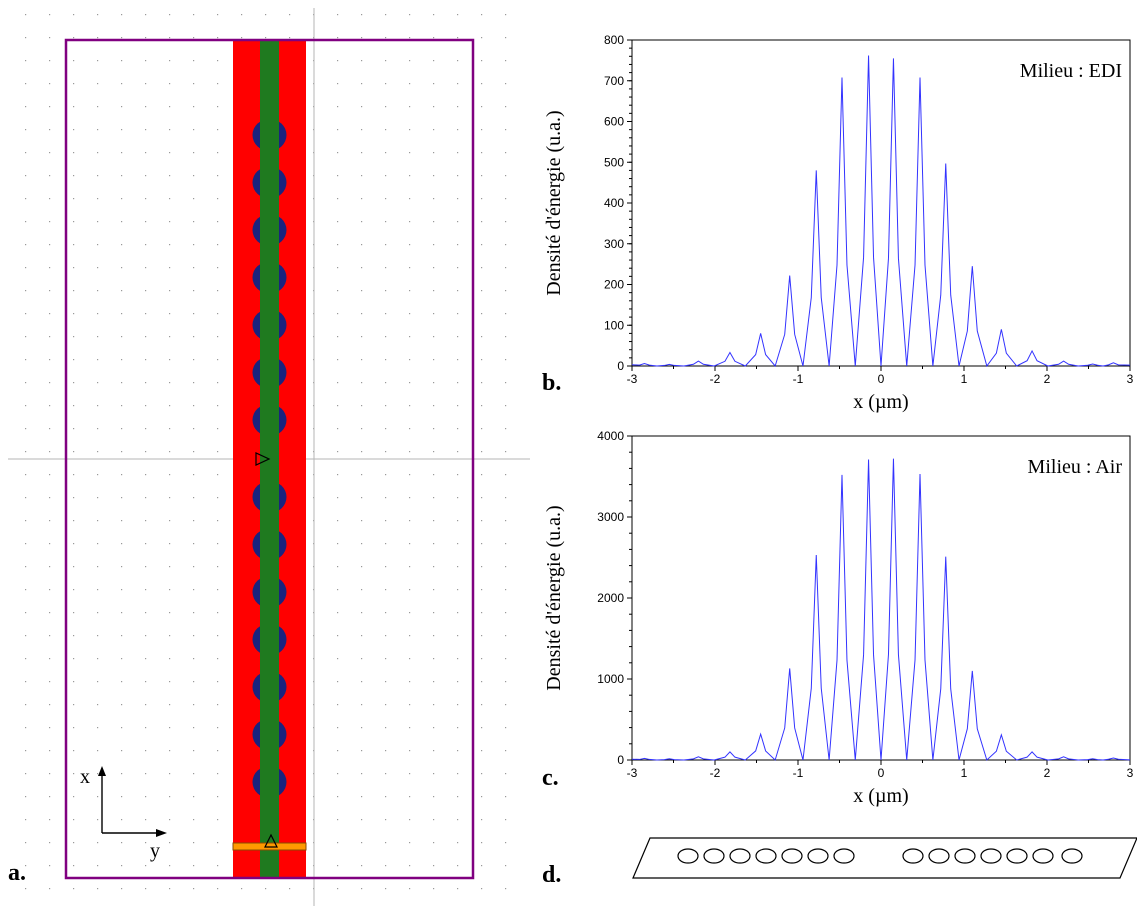 Image resolution: width=1137 pixels, height=906 pixels. What do you see at coordinates (715, 773) in the screenshot?
I see `x-tick-label: -2` at bounding box center [715, 773].